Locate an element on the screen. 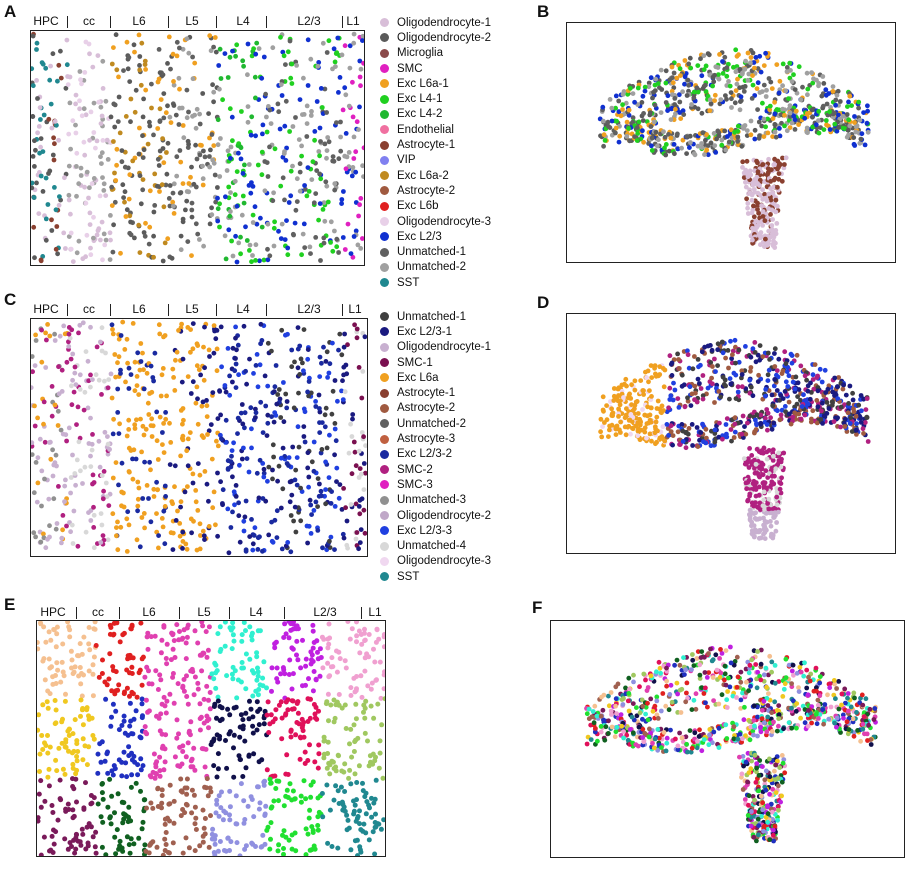 The height and width of the screenshot is (869, 913). legend-item: Exc L6a-1 is located at coordinates (435, 83).